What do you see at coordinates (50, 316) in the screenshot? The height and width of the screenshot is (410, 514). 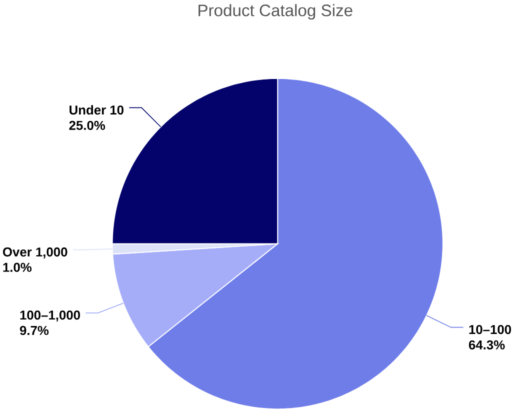 I see `slice-label: 100–1,000` at bounding box center [50, 316].